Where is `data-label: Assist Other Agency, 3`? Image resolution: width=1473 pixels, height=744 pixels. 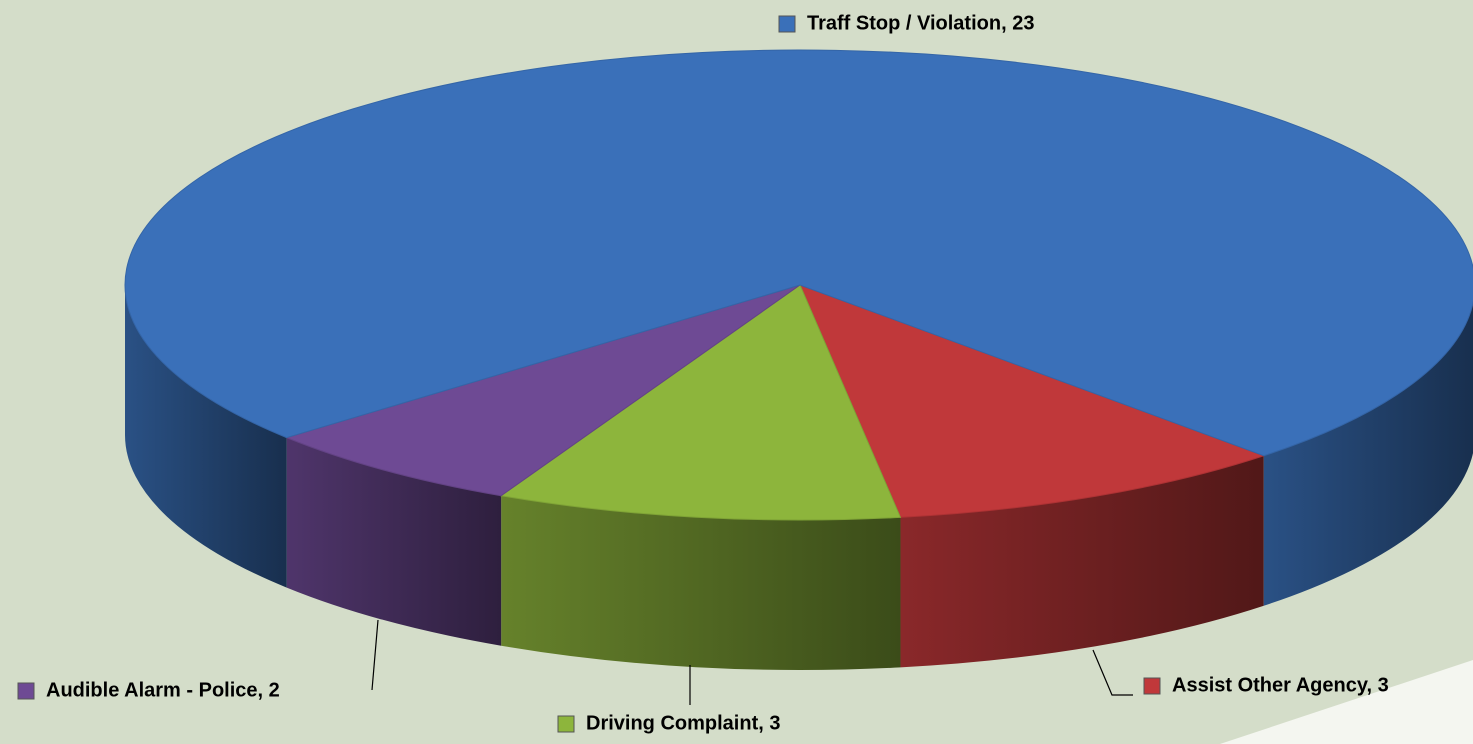
data-label: Assist Other Agency, 3 is located at coordinates (1280, 685).